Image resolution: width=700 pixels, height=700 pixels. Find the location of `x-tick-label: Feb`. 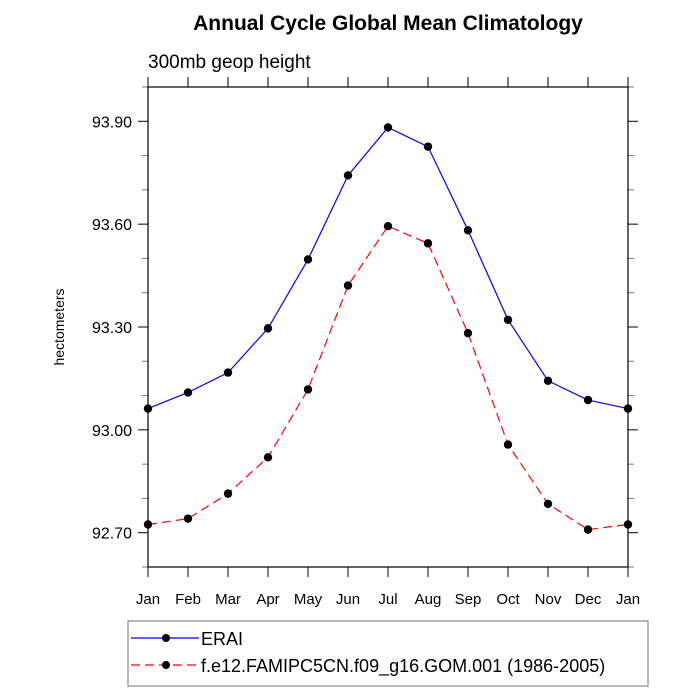

x-tick-label: Feb is located at coordinates (188, 599).